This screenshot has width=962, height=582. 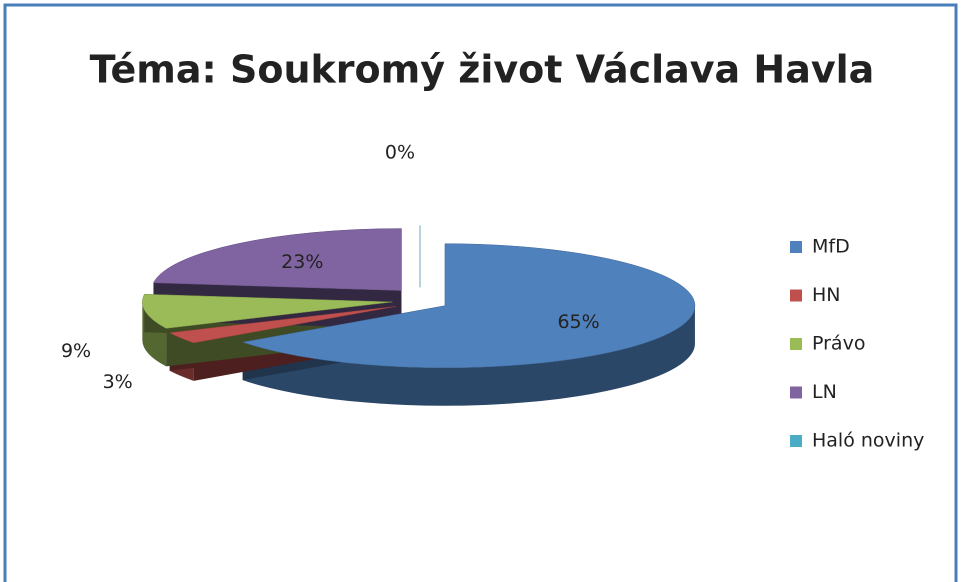 I want to click on data-label: 0%, so click(x=400, y=153).